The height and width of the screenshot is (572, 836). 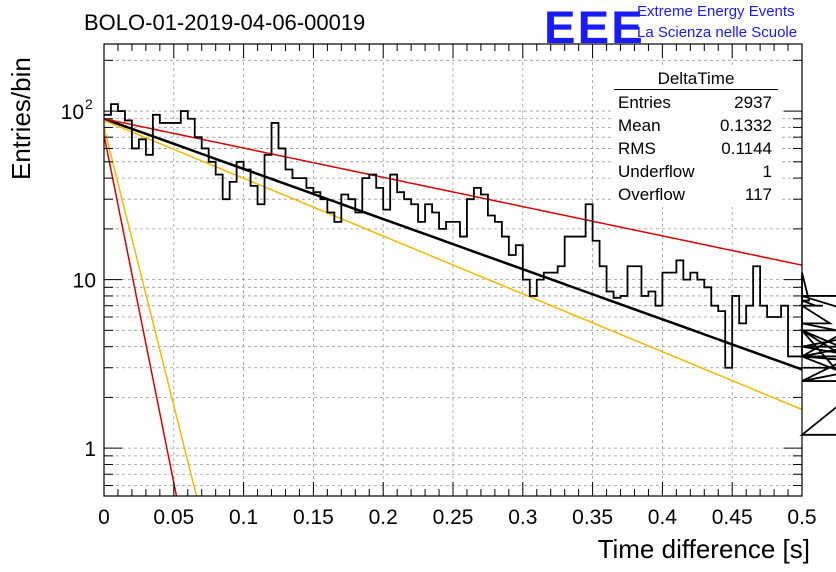 What do you see at coordinates (801, 517) in the screenshot?
I see `x-tick-label: 0.5` at bounding box center [801, 517].